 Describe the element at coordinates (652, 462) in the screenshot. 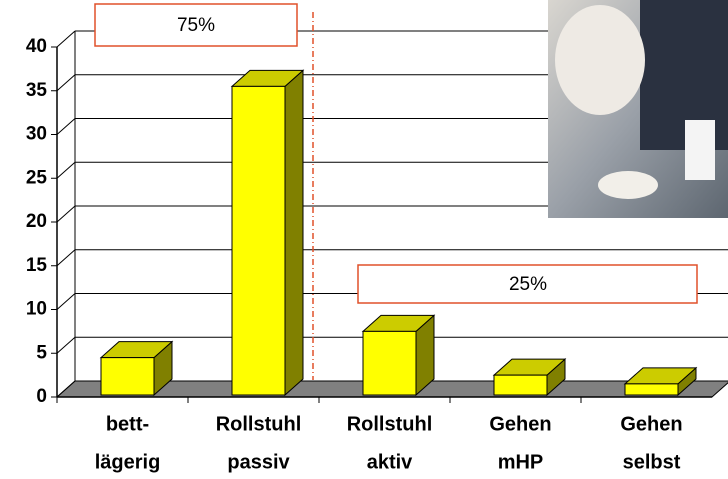

I see `x-tick-label: selbst` at that location.